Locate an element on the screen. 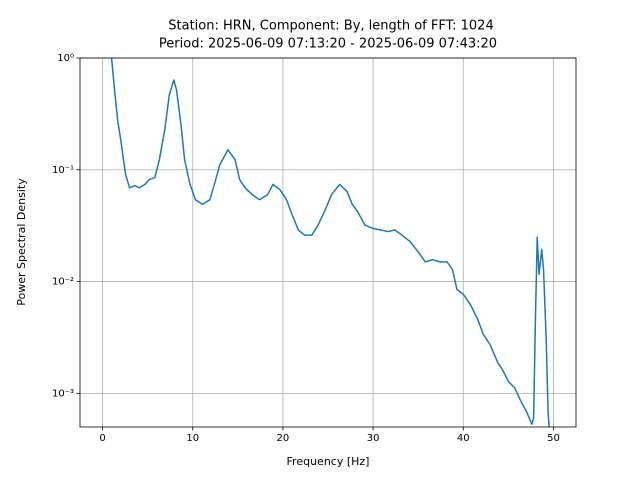  y-tick-label: 10⁻¹ is located at coordinates (63, 170).